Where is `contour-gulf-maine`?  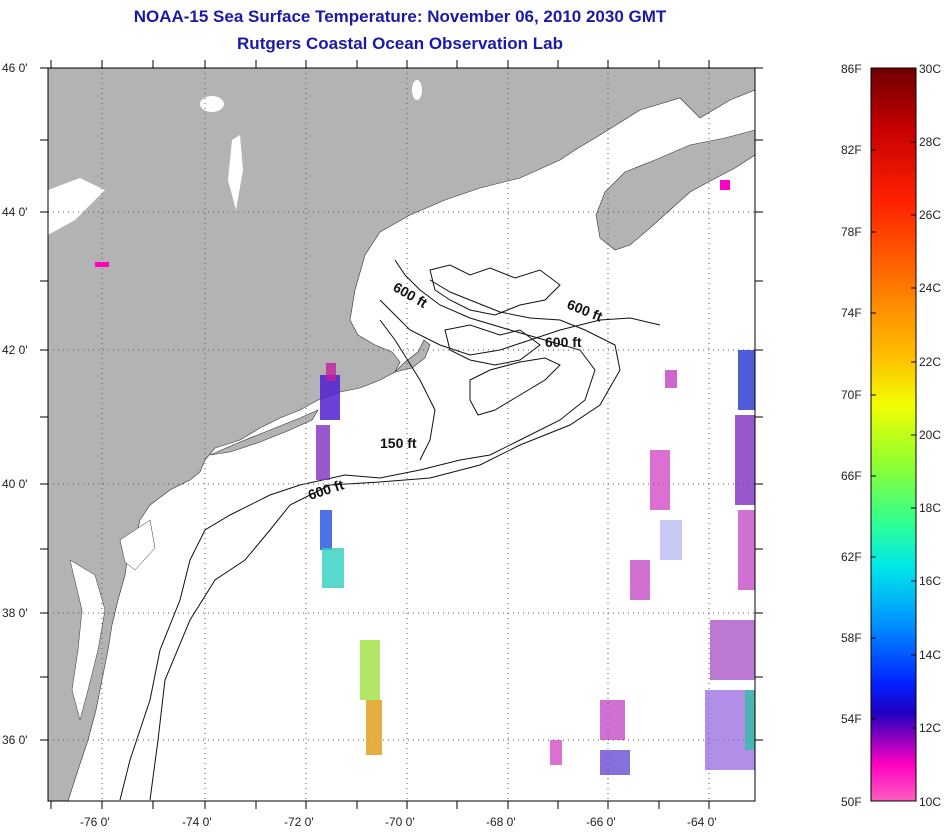 contour-gulf-maine is located at coordinates (520, 327).